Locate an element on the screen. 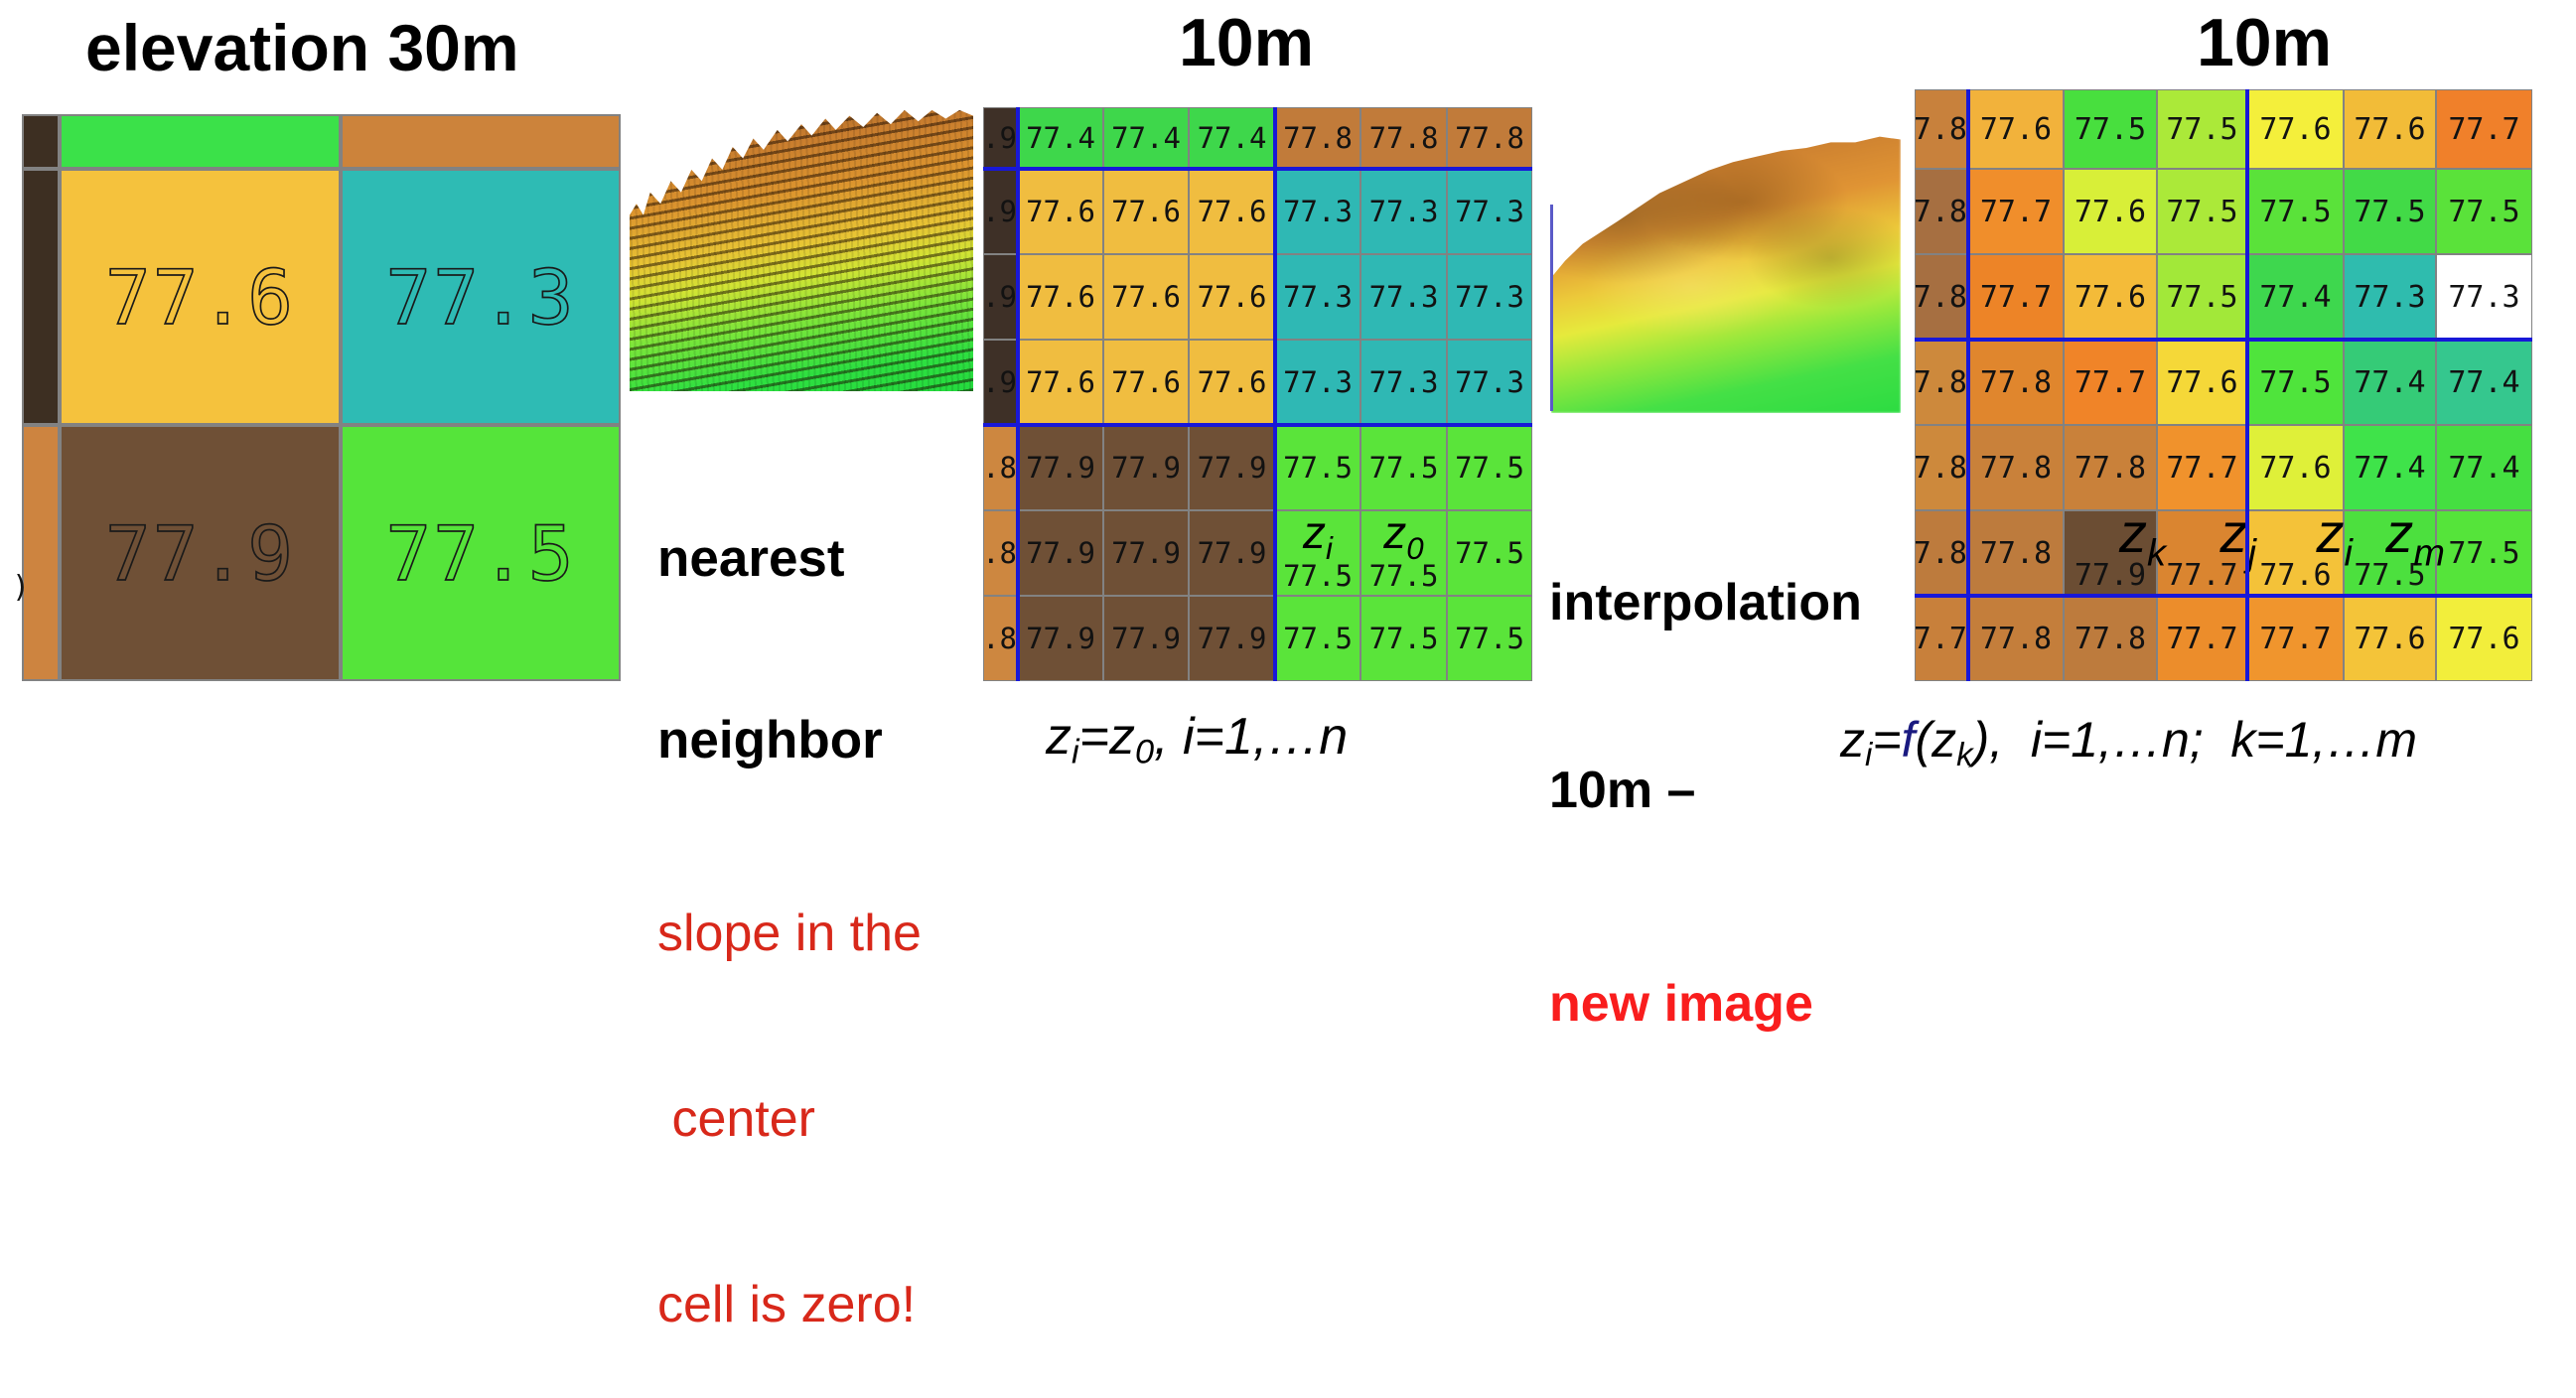 This screenshot has width=2576, height=1398. cell-value: 77.7 is located at coordinates (2202, 638).